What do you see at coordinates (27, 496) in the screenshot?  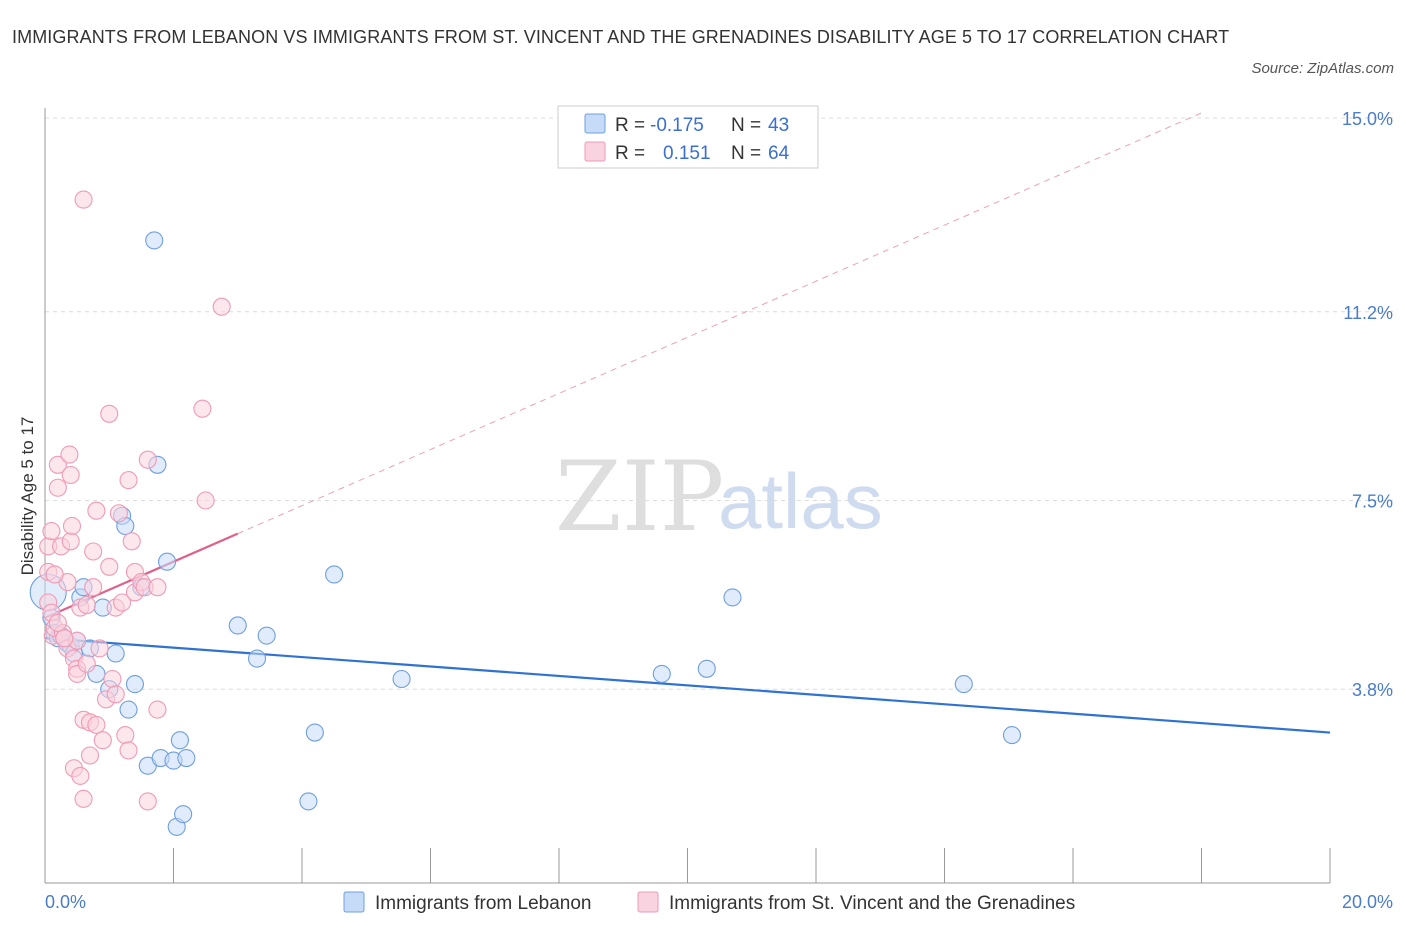 I see `y-axis-title: Disability Age 5 to 17` at bounding box center [27, 496].